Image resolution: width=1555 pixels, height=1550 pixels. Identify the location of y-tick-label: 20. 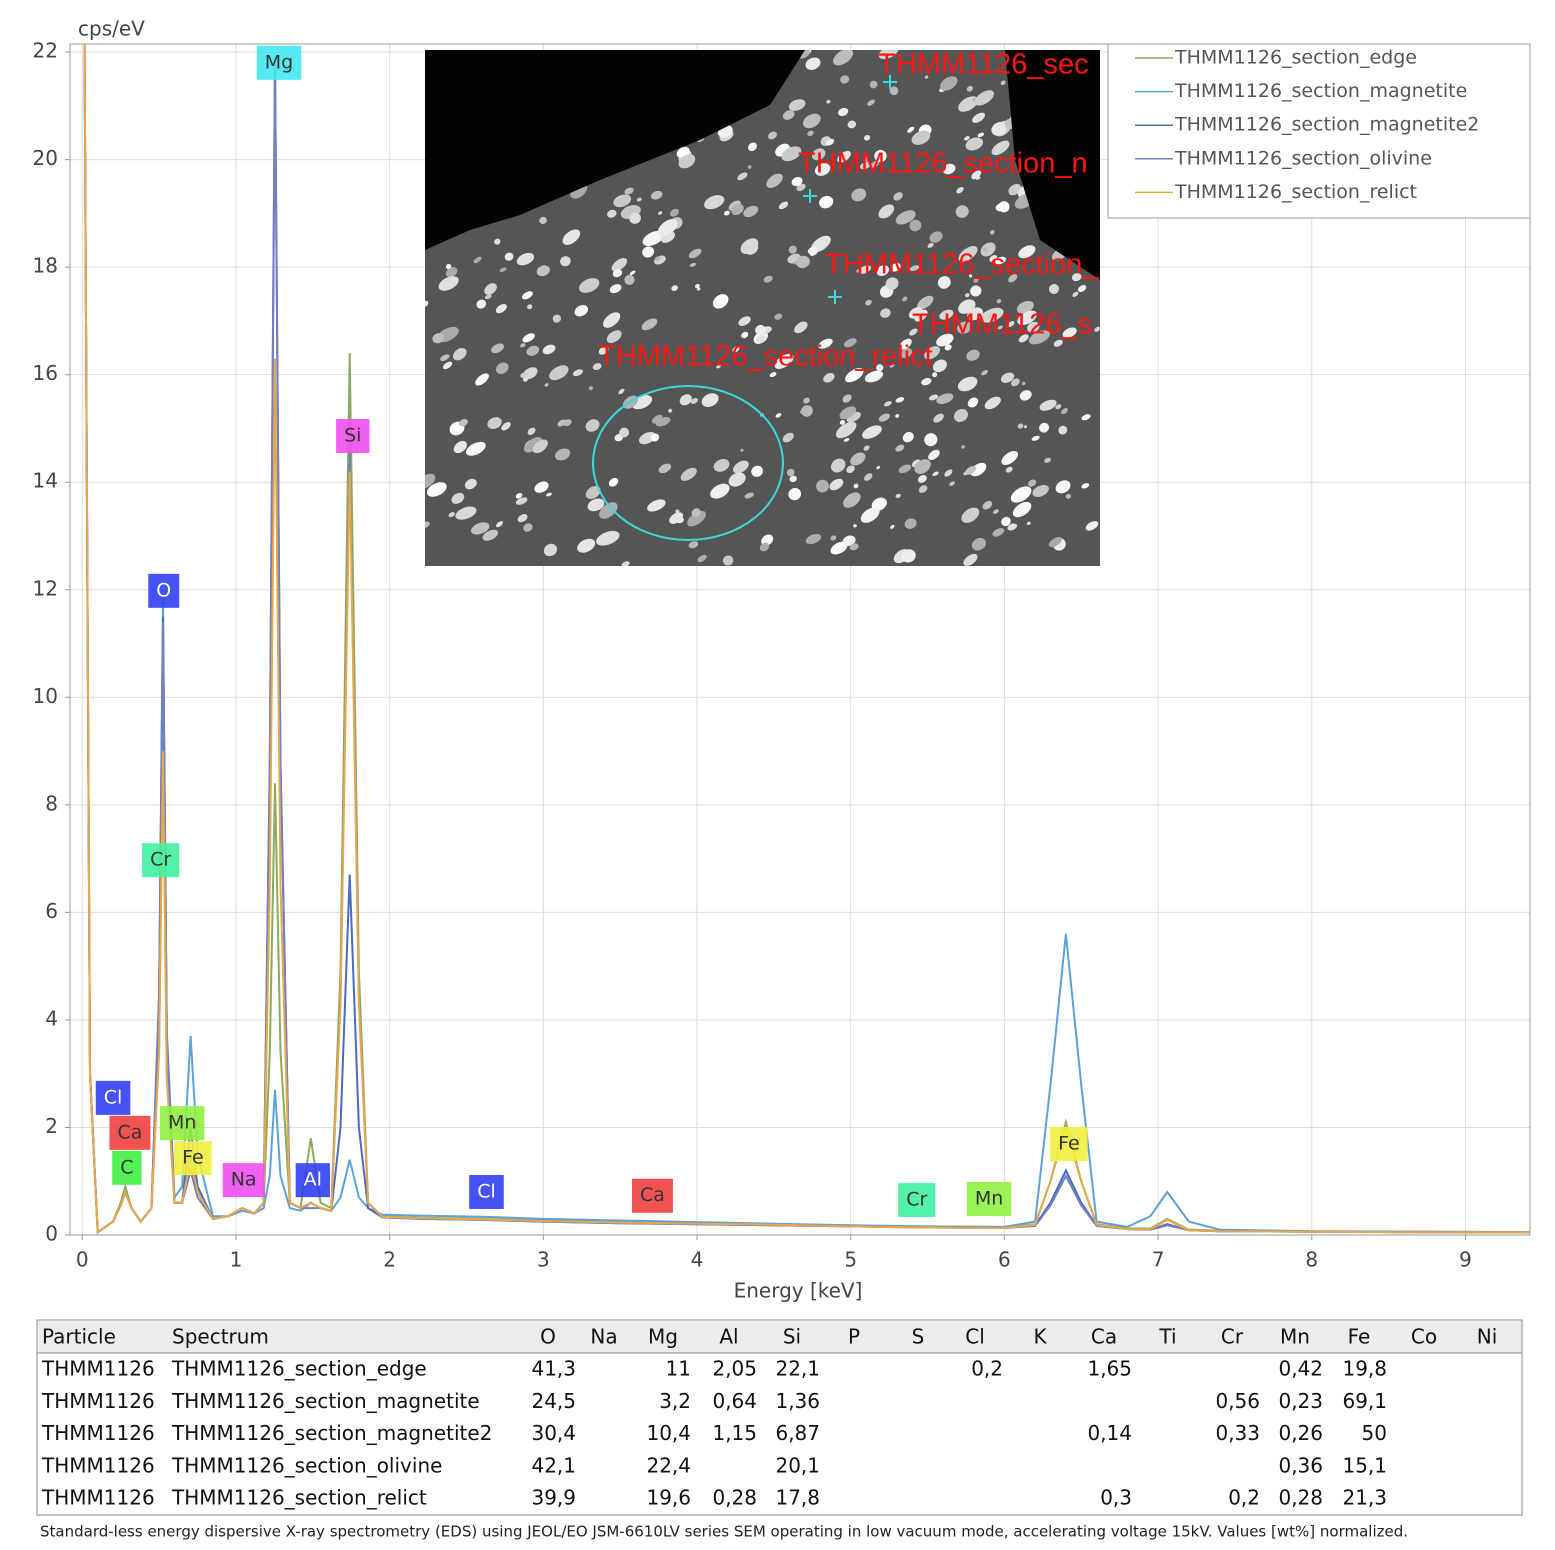
(45, 158).